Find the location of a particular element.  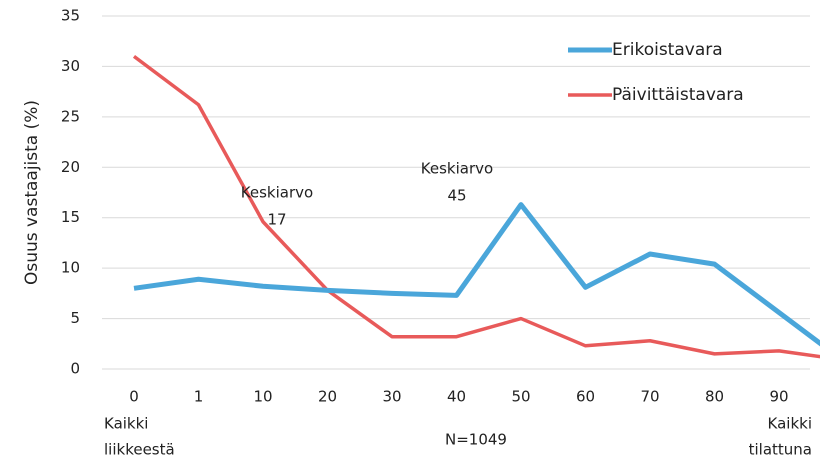

x-end-label: liikkeestä is located at coordinates (139, 450).